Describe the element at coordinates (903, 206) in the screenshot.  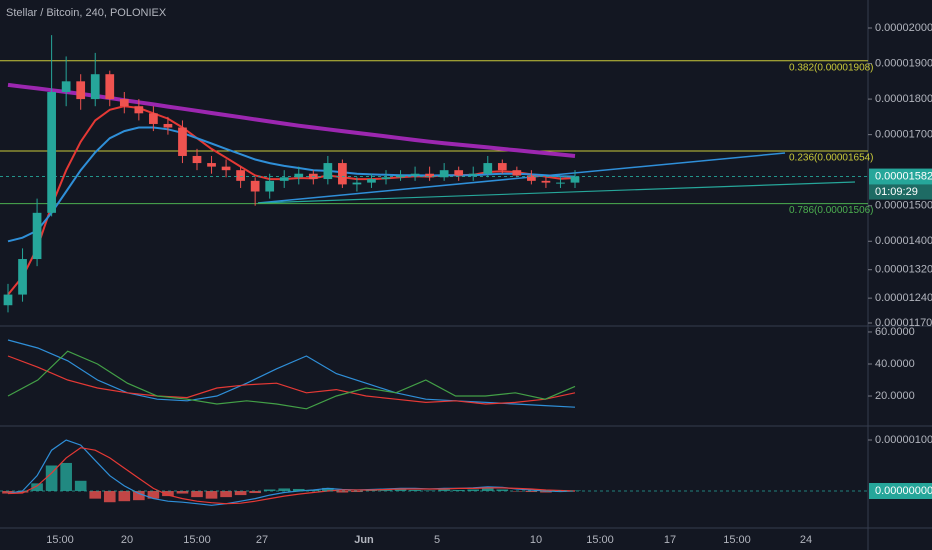
I see `y-tick-label: 0.00001500` at that location.